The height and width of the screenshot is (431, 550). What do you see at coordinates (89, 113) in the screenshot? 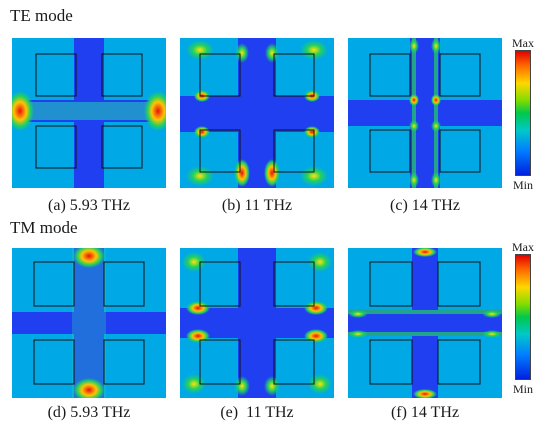
I see `field-map-te-a` at bounding box center [89, 113].